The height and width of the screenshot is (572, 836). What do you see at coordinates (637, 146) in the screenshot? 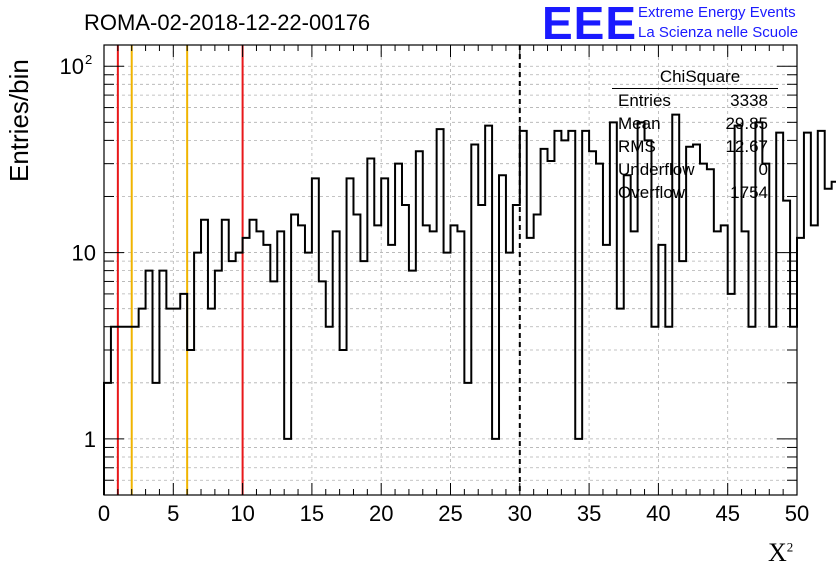
I see `stats-label: RMS` at bounding box center [637, 146].